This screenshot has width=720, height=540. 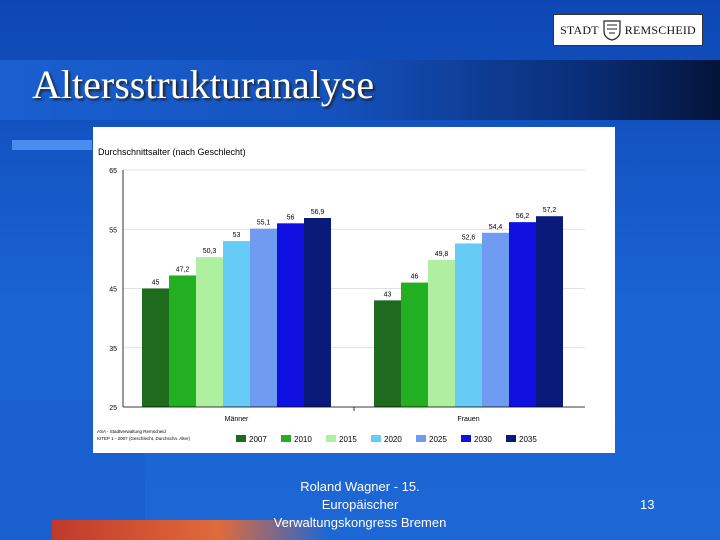 What do you see at coordinates (469, 237) in the screenshot?
I see `bar-value-label: 52,6` at bounding box center [469, 237].